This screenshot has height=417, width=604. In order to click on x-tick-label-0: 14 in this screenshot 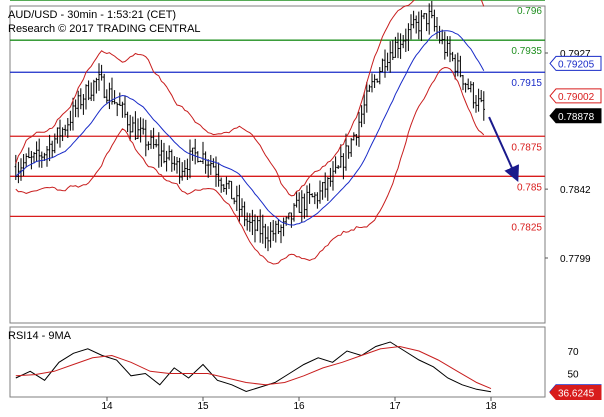, I will do `click(107, 406)`.